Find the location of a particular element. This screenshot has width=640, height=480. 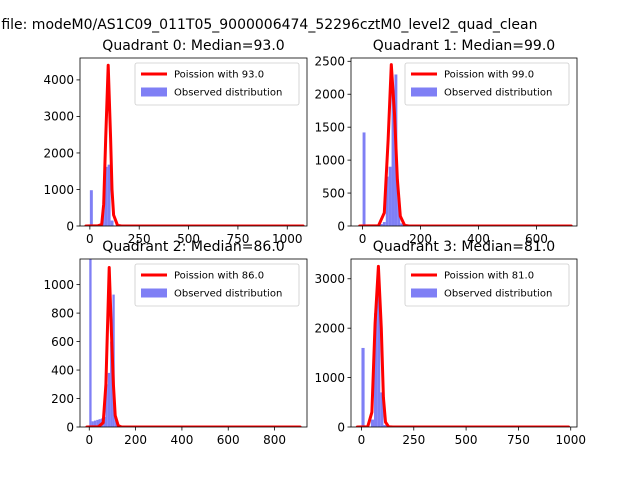

subplot-title: Quadrant 2: Median=86.0 is located at coordinates (193, 247).